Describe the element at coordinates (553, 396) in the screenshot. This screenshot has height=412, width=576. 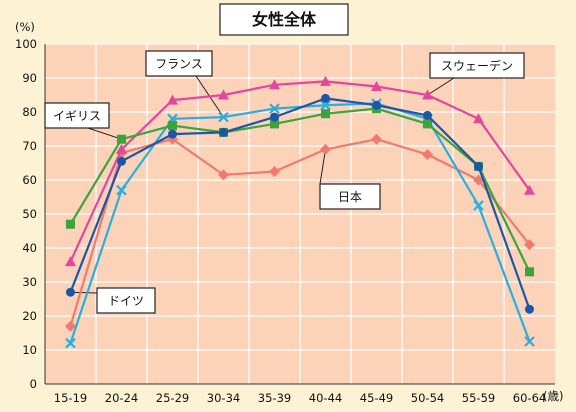
I see `x-unit-label: (歳)` at that location.